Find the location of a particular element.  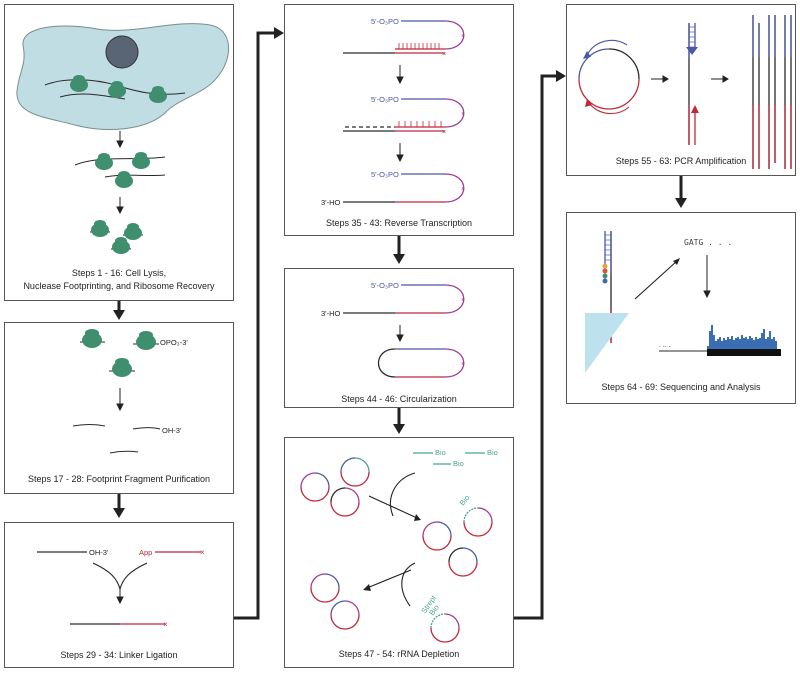

dsdna-product is located at coordinates (772, 92).